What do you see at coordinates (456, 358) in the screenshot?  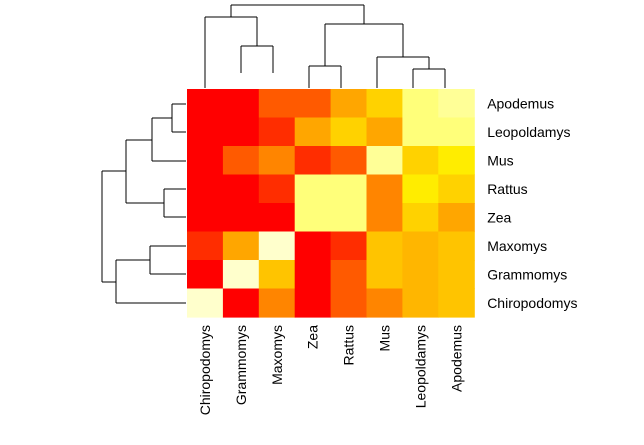 I see `column-label: Apodemus` at bounding box center [456, 358].